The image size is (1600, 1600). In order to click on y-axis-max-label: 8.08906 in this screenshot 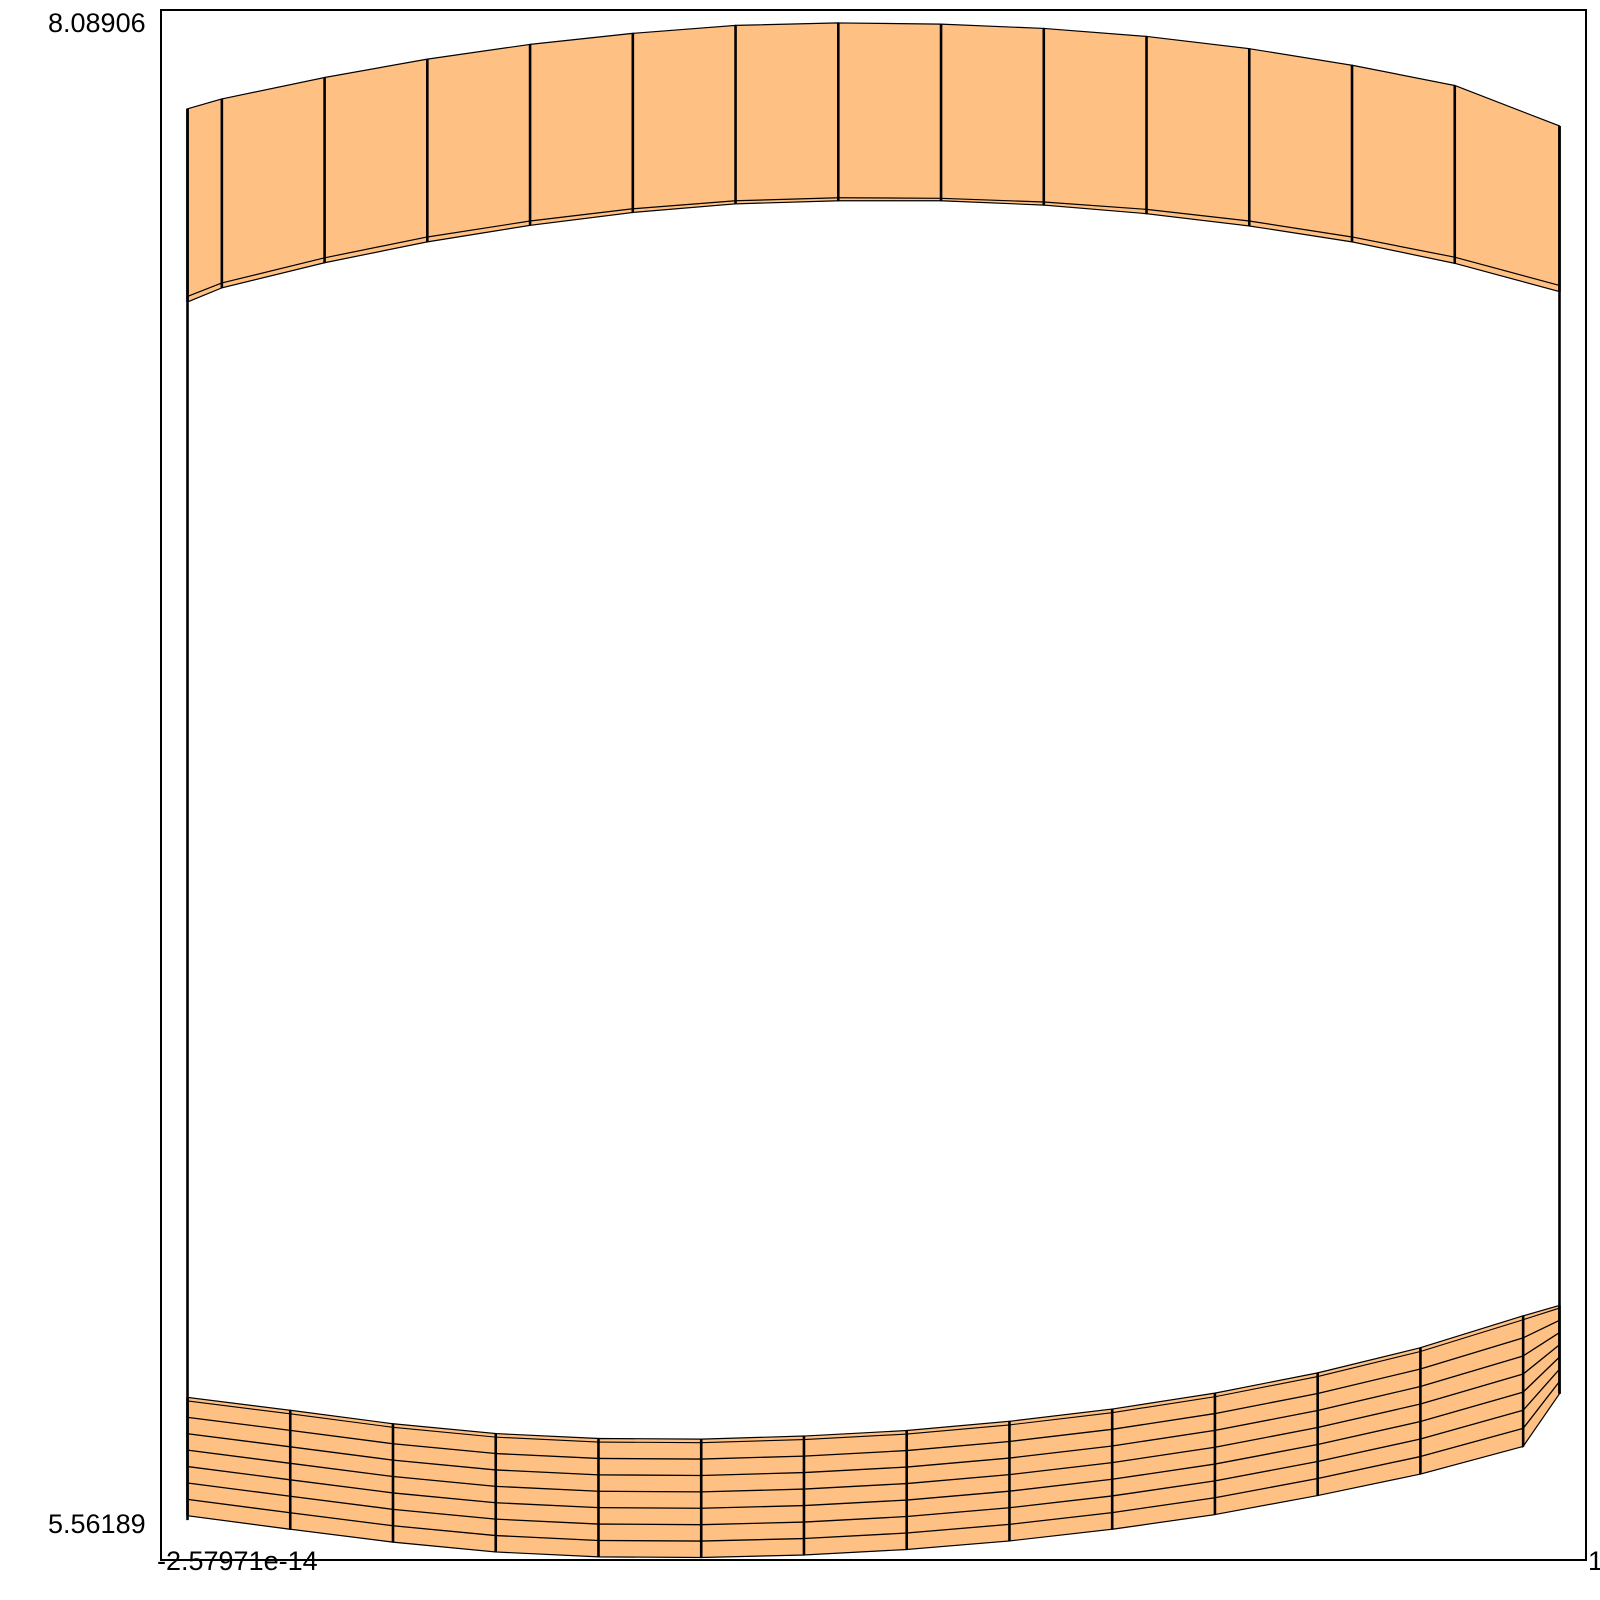, I will do `click(97, 23)`.